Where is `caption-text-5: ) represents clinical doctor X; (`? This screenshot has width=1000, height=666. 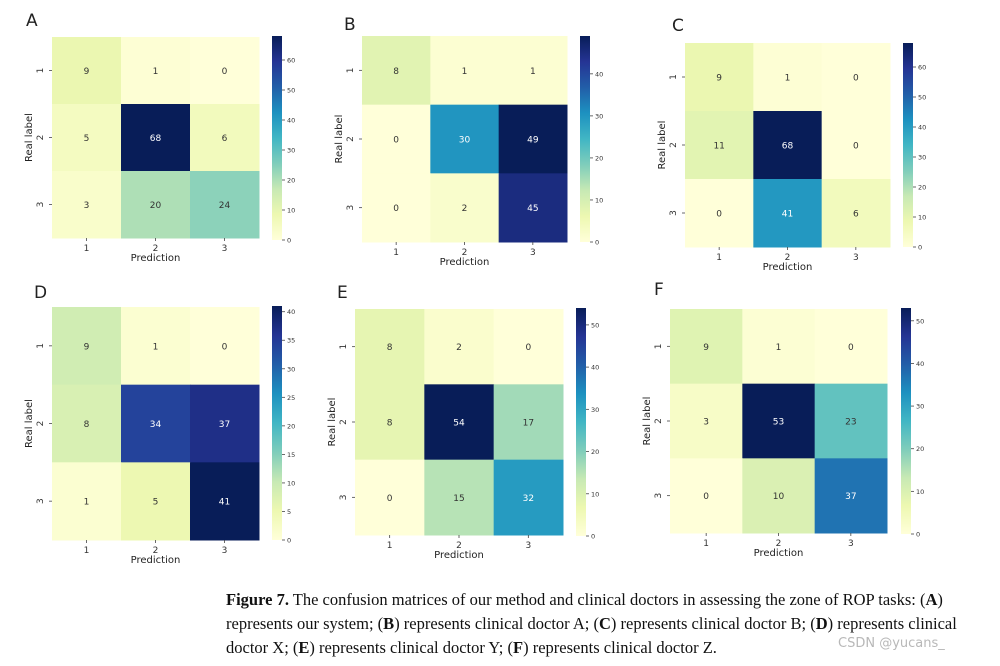 caption-text-5: ) represents clinical doctor X; ( is located at coordinates (591, 635).